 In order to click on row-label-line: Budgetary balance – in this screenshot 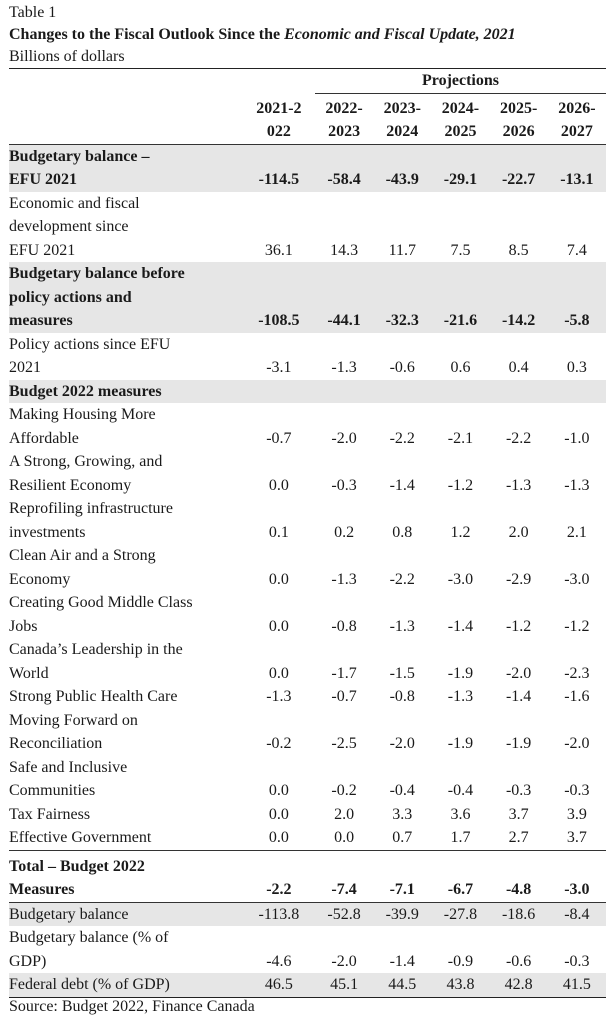, I will do `click(79, 156)`.